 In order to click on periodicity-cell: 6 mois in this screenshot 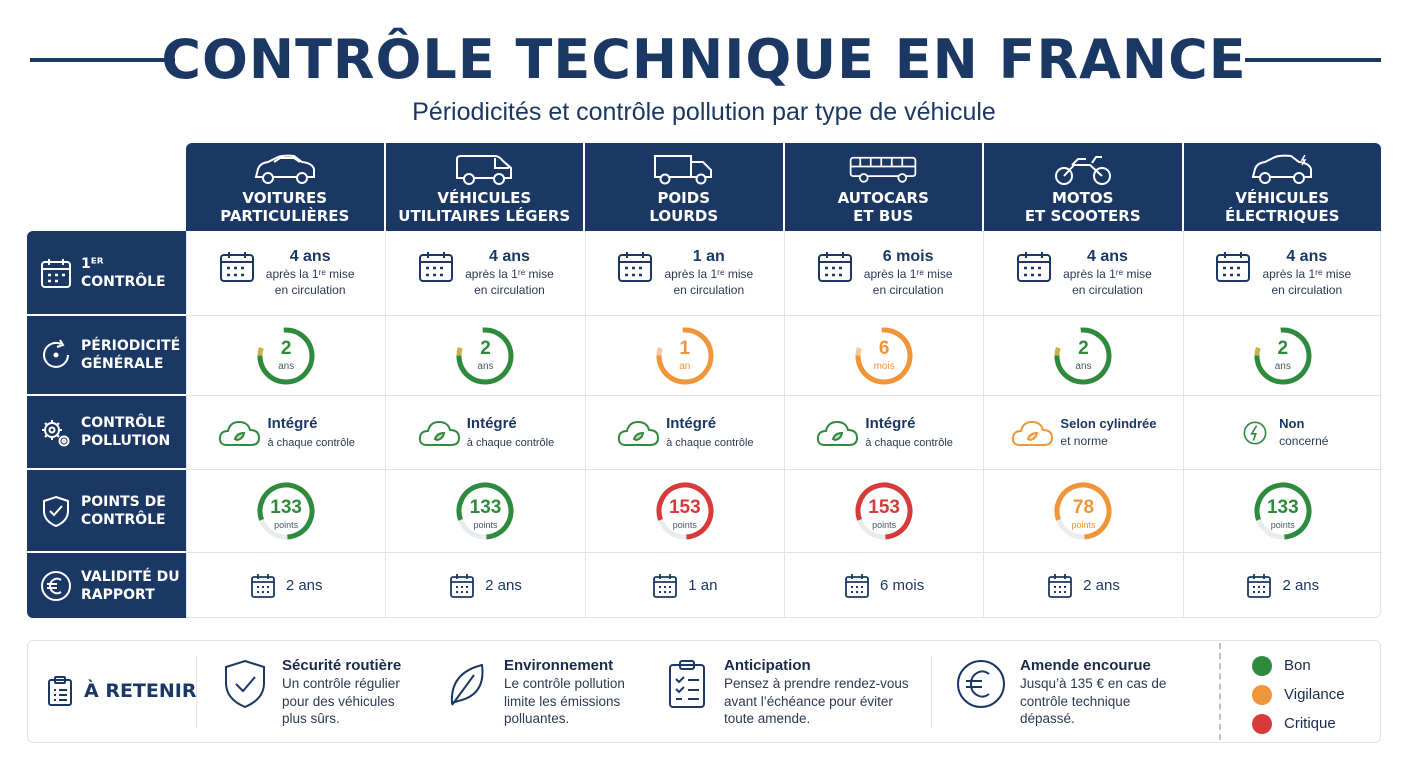, I will do `click(885, 355)`.